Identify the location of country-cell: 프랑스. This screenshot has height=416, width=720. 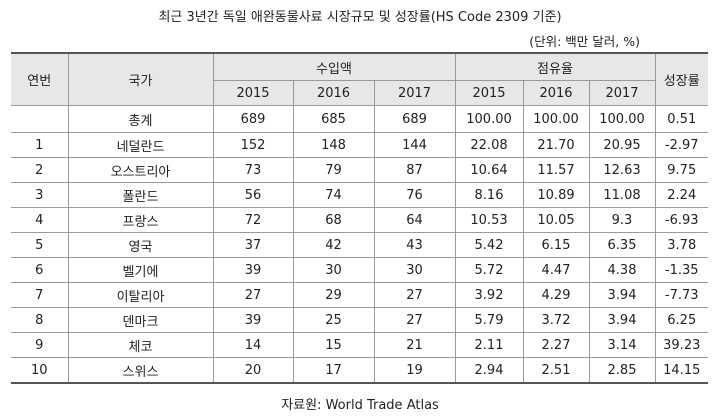
(140, 220).